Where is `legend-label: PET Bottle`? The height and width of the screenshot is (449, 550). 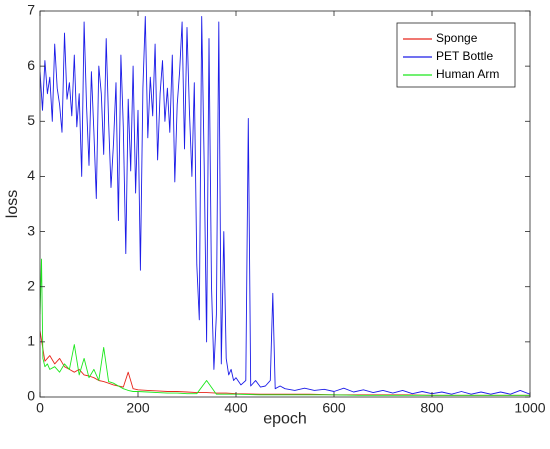 legend-label: PET Bottle is located at coordinates (464, 56).